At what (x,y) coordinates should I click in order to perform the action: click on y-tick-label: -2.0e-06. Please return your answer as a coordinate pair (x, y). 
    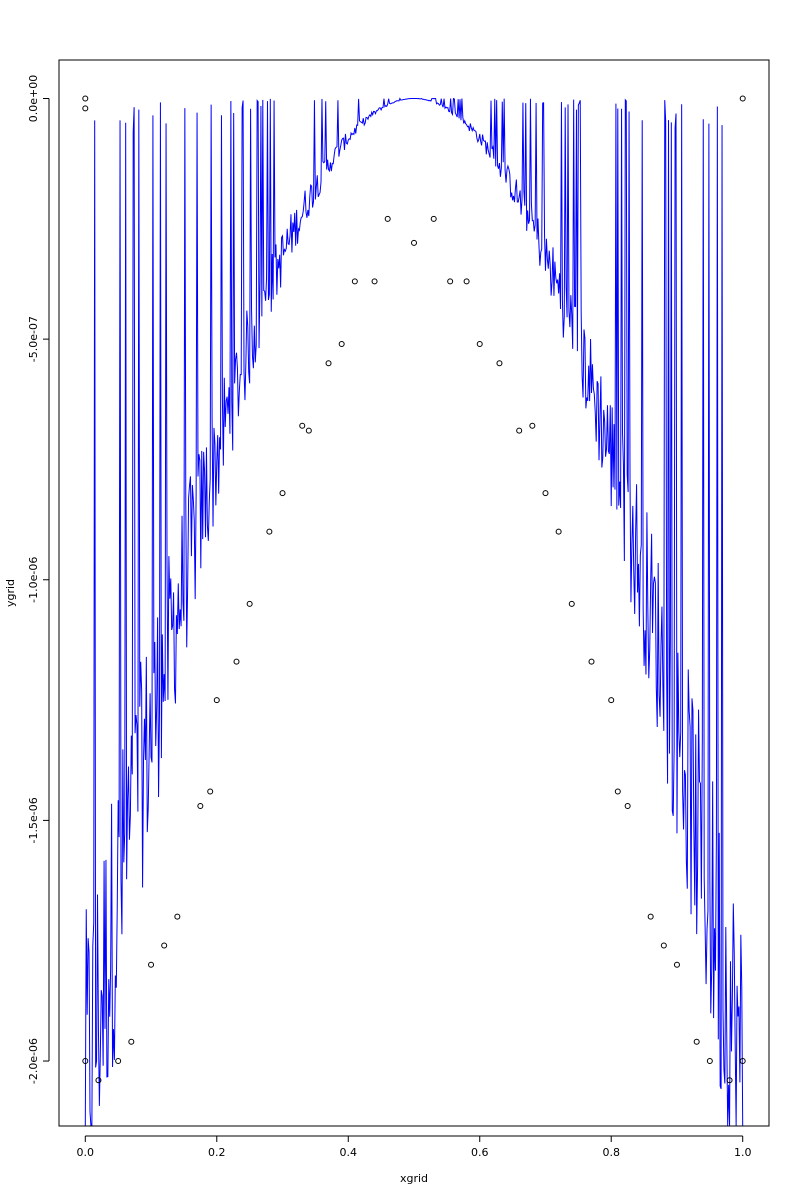
    Looking at the image, I should click on (33, 1061).